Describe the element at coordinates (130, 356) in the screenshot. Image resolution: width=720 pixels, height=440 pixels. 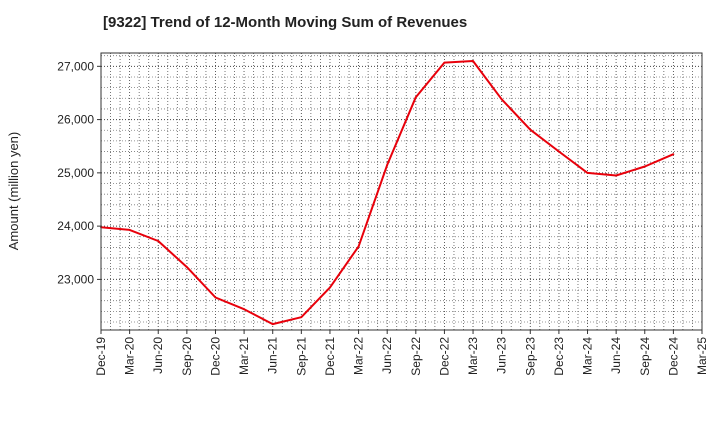
I see `x-tick-label: Mar-20` at that location.